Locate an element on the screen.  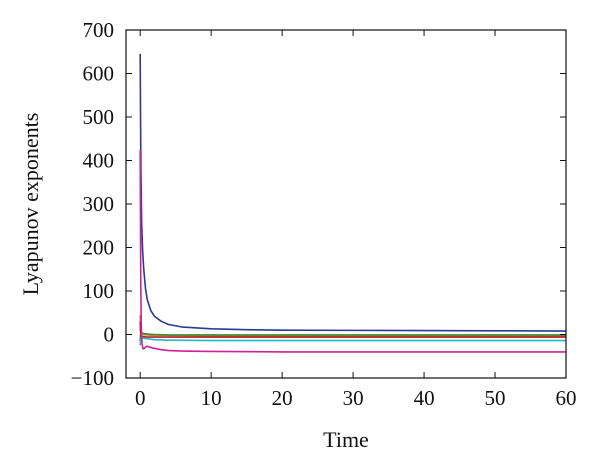
x-axis-label: Time is located at coordinates (346, 439).